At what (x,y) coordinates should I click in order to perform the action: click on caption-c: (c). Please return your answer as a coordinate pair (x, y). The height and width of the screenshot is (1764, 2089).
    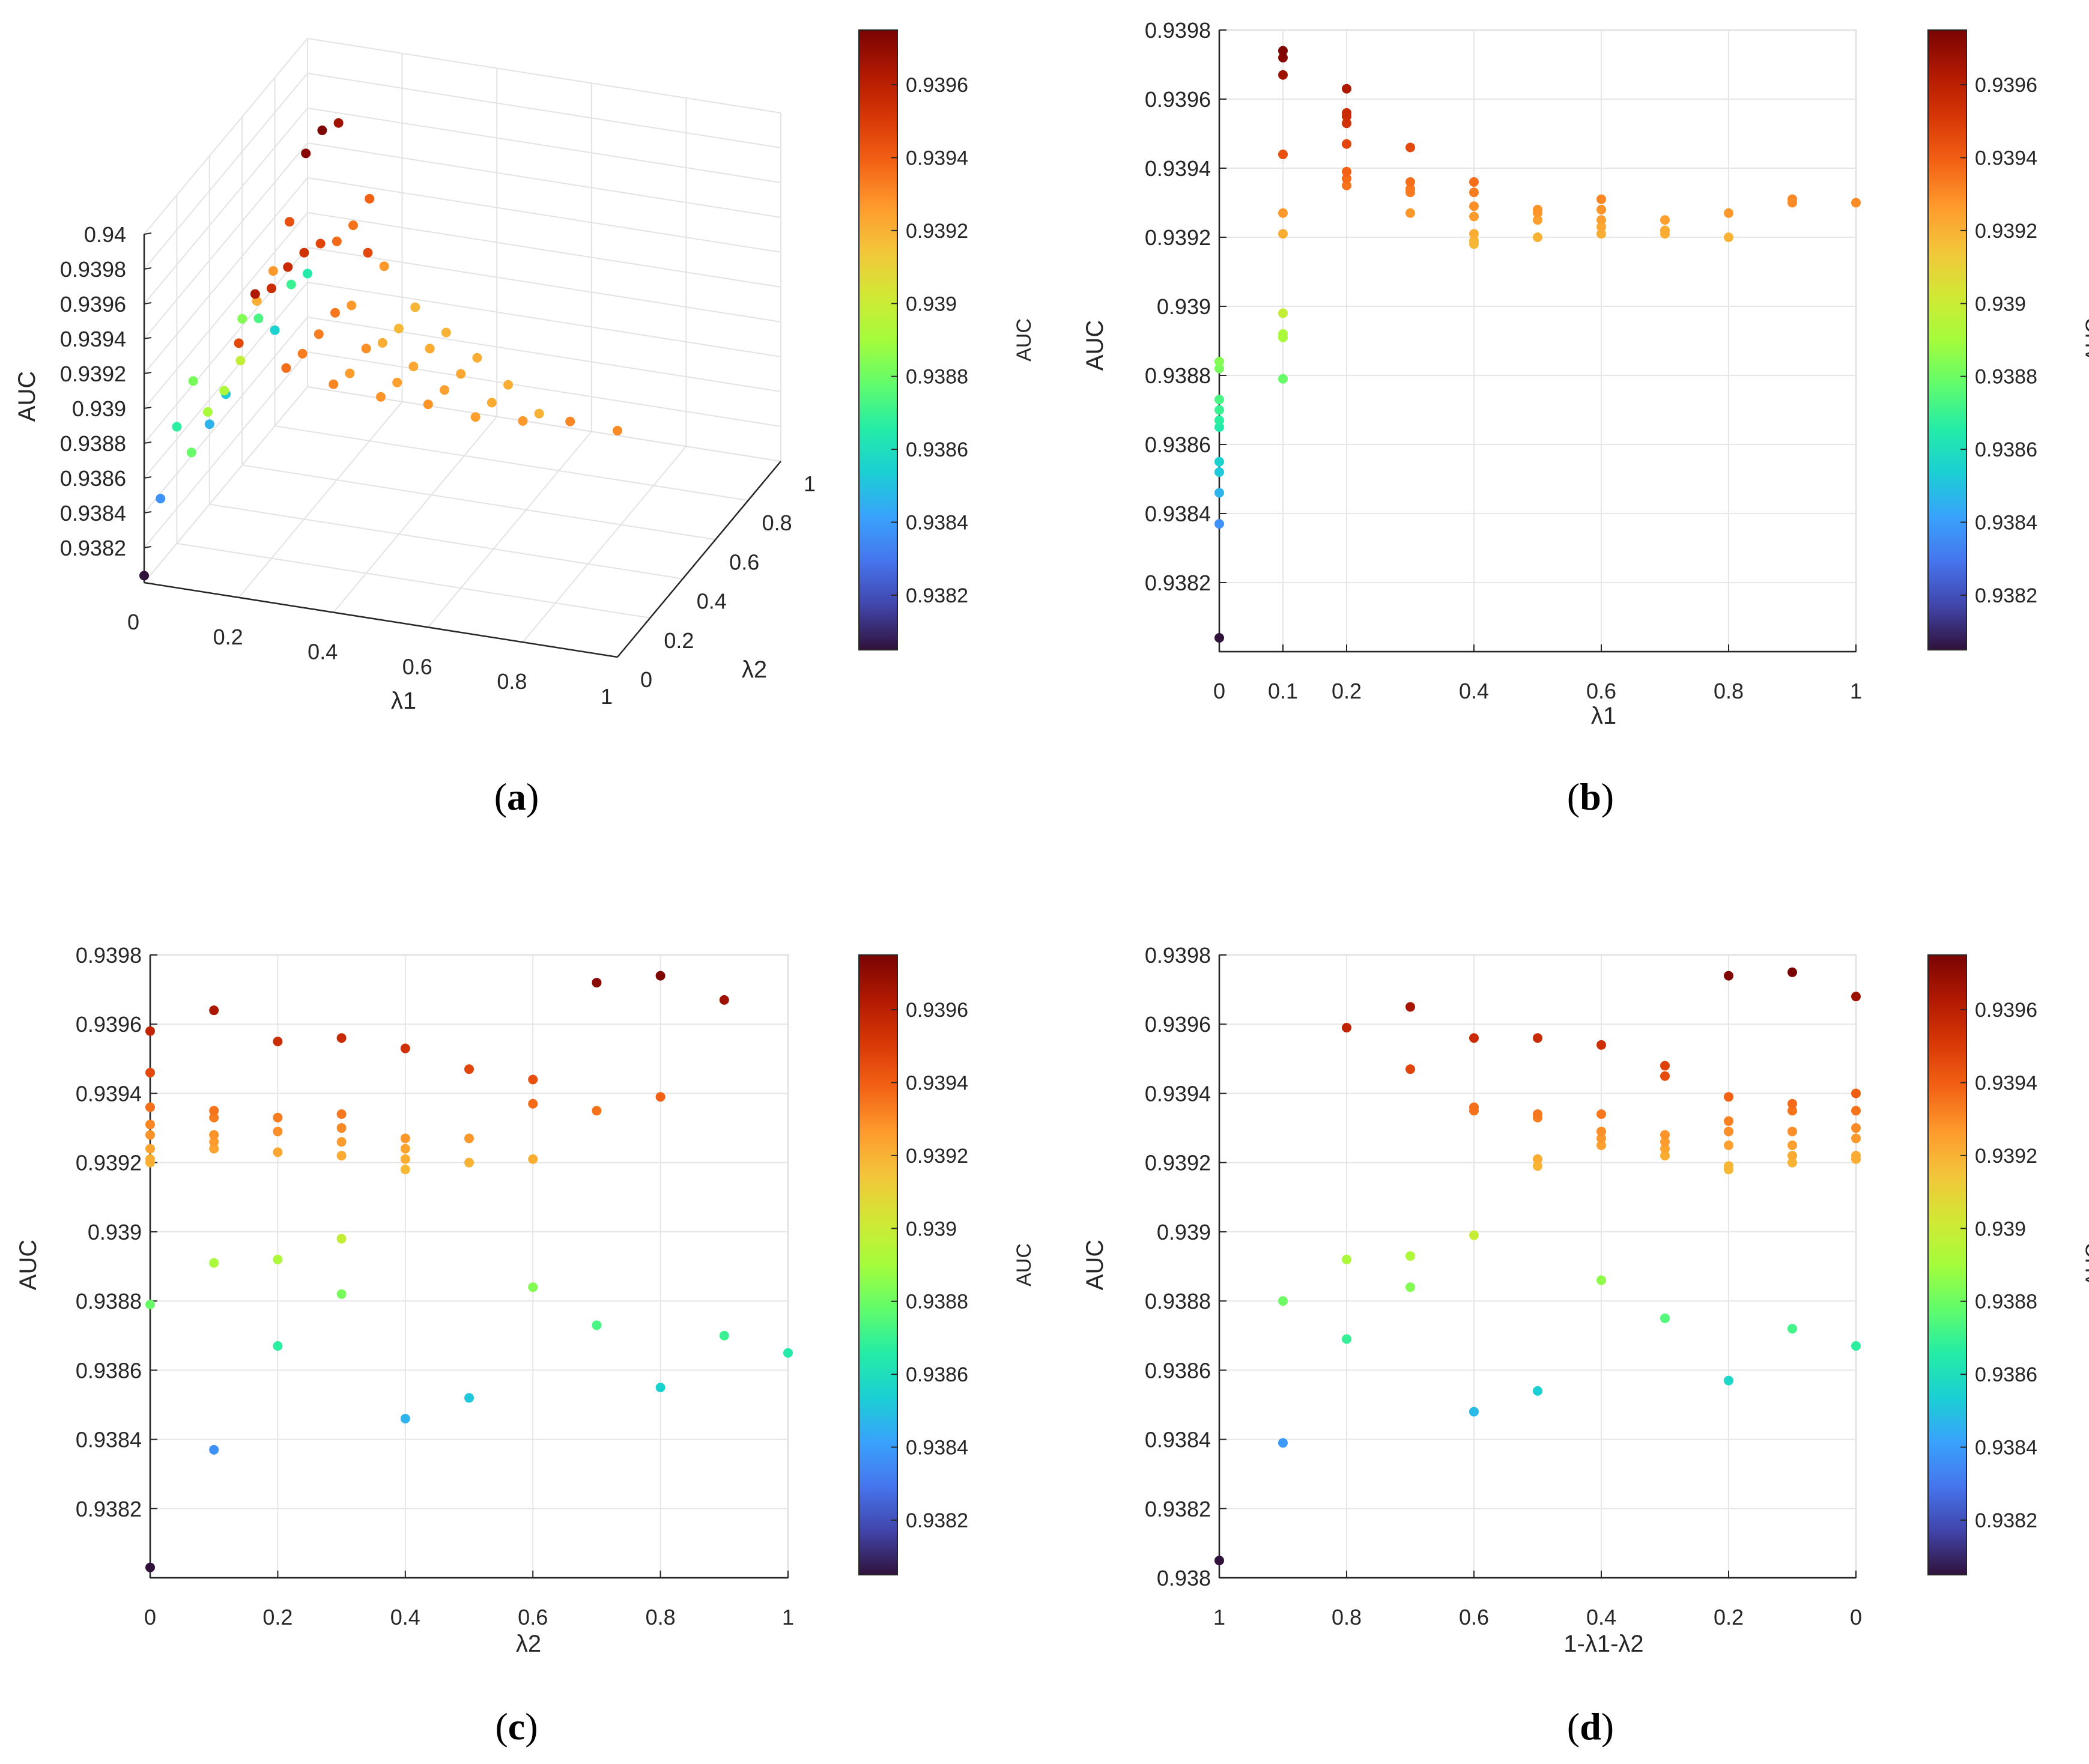
    Looking at the image, I should click on (516, 1726).